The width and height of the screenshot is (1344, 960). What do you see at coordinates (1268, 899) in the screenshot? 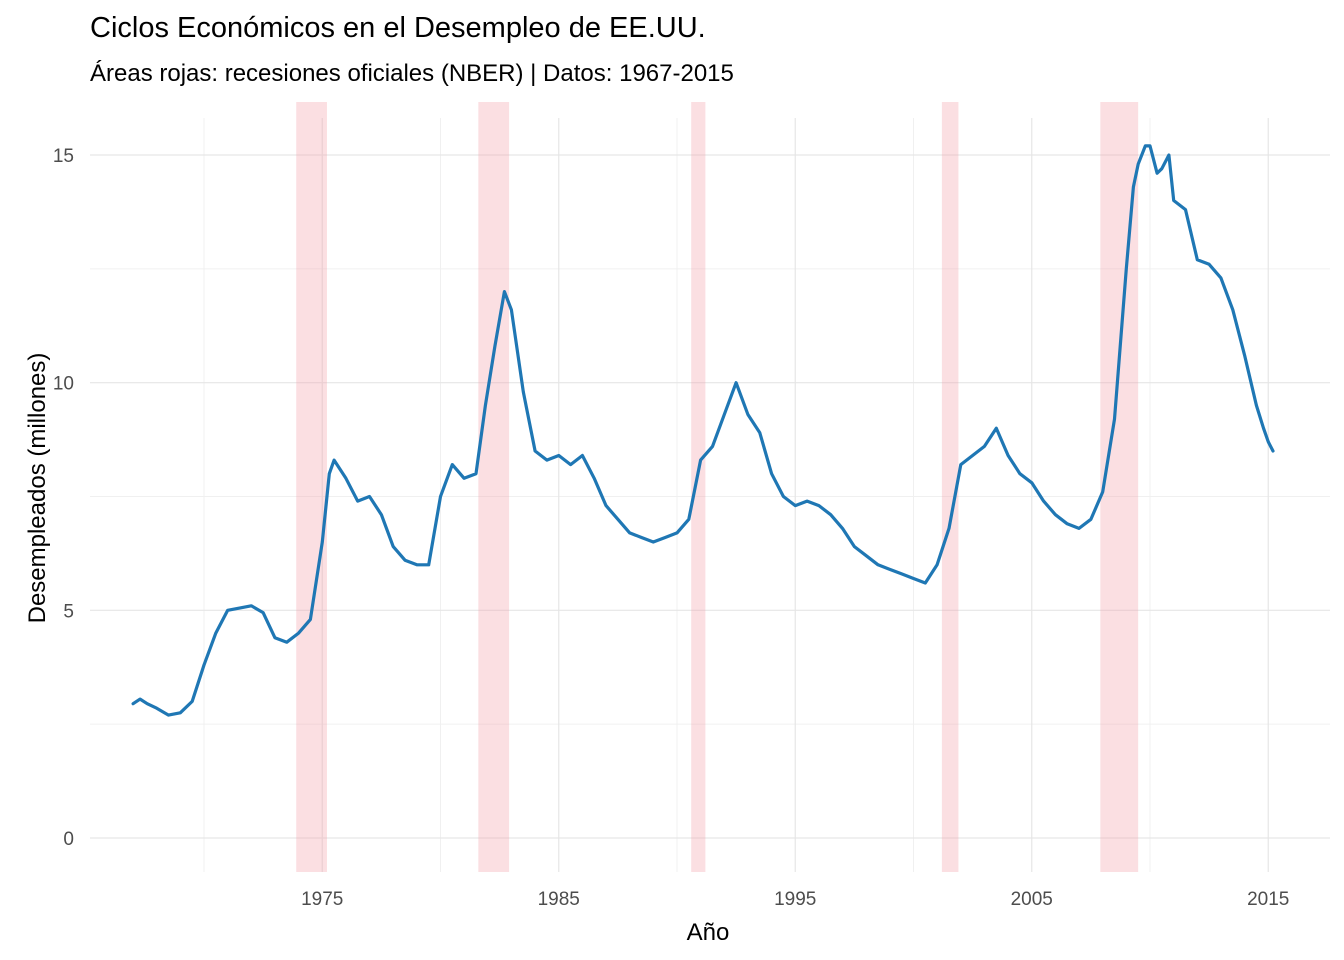
I see `x-tick-label: 2015` at bounding box center [1268, 899].